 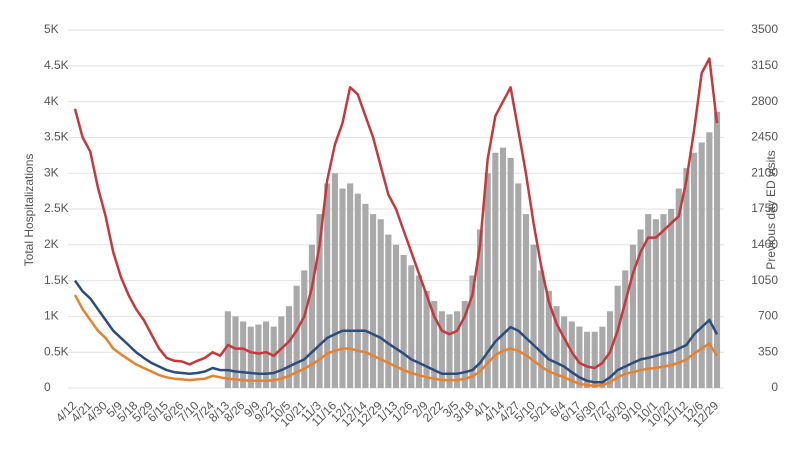 What do you see at coordinates (768, 351) in the screenshot?
I see `y2-tick-label: 350` at bounding box center [768, 351].